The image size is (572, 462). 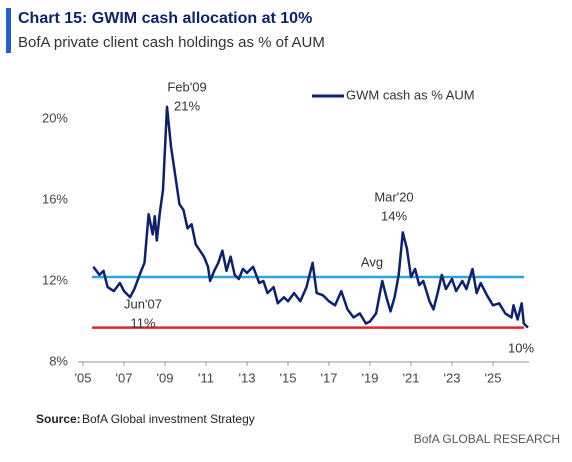 I want to click on x-tick-label: '17, so click(x=329, y=377).